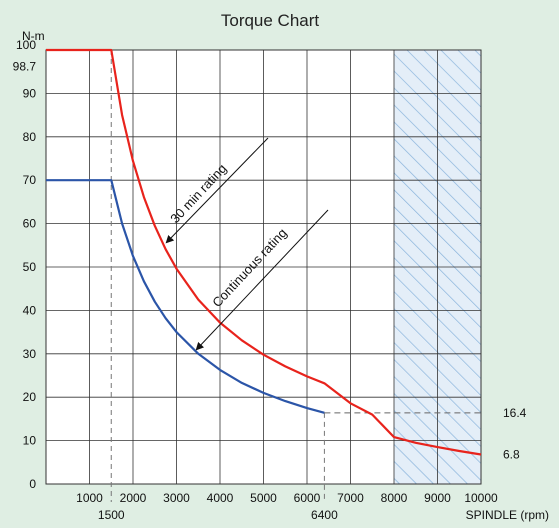  Describe the element at coordinates (263, 498) in the screenshot. I see `x-tick-label: 5000` at that location.